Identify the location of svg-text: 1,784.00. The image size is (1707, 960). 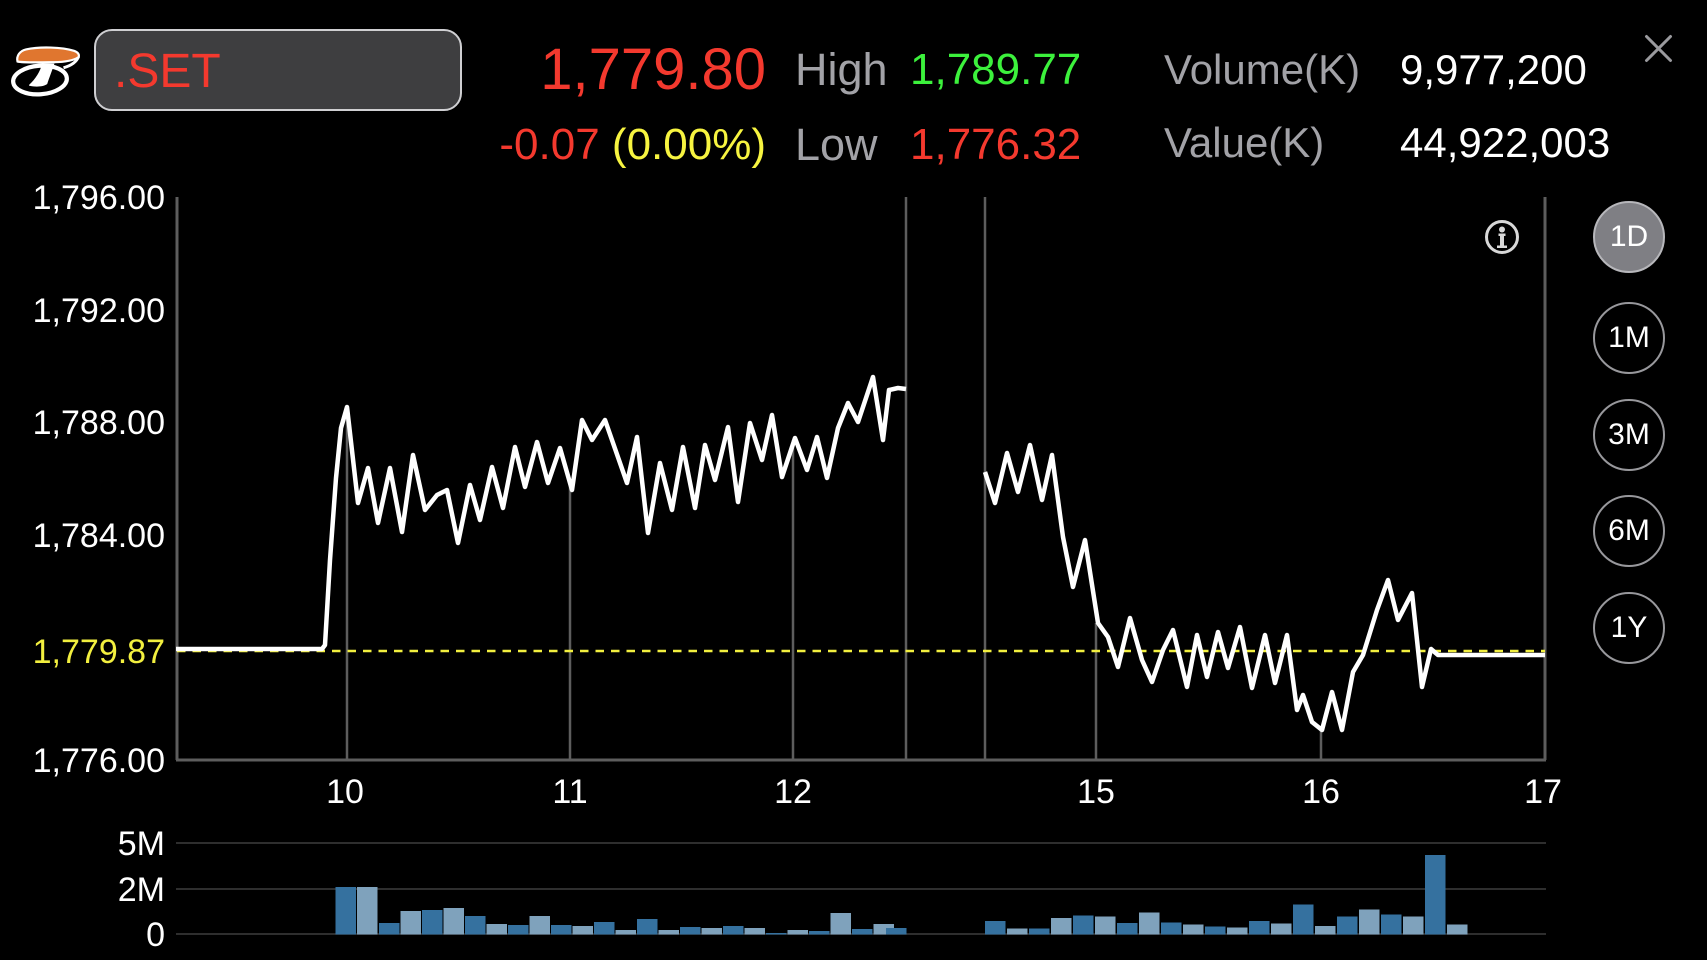
(99, 536).